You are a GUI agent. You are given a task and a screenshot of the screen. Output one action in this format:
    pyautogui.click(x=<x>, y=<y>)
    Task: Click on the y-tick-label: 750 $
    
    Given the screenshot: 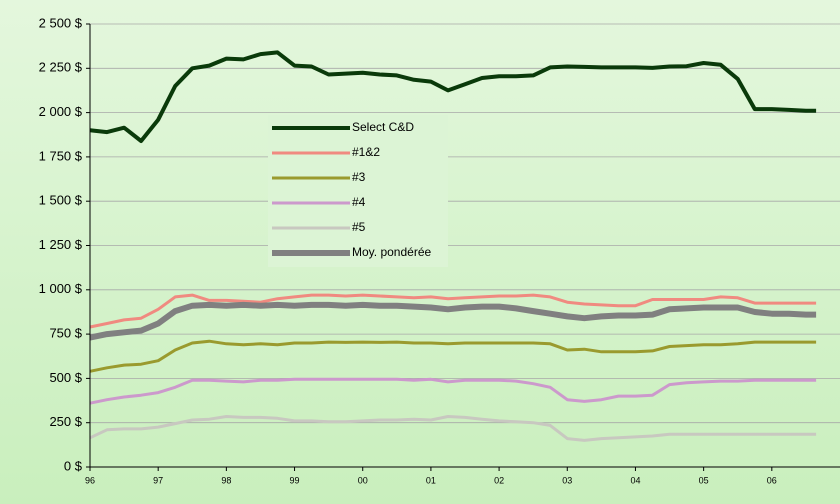 What is the action you would take?
    pyautogui.click(x=65, y=333)
    